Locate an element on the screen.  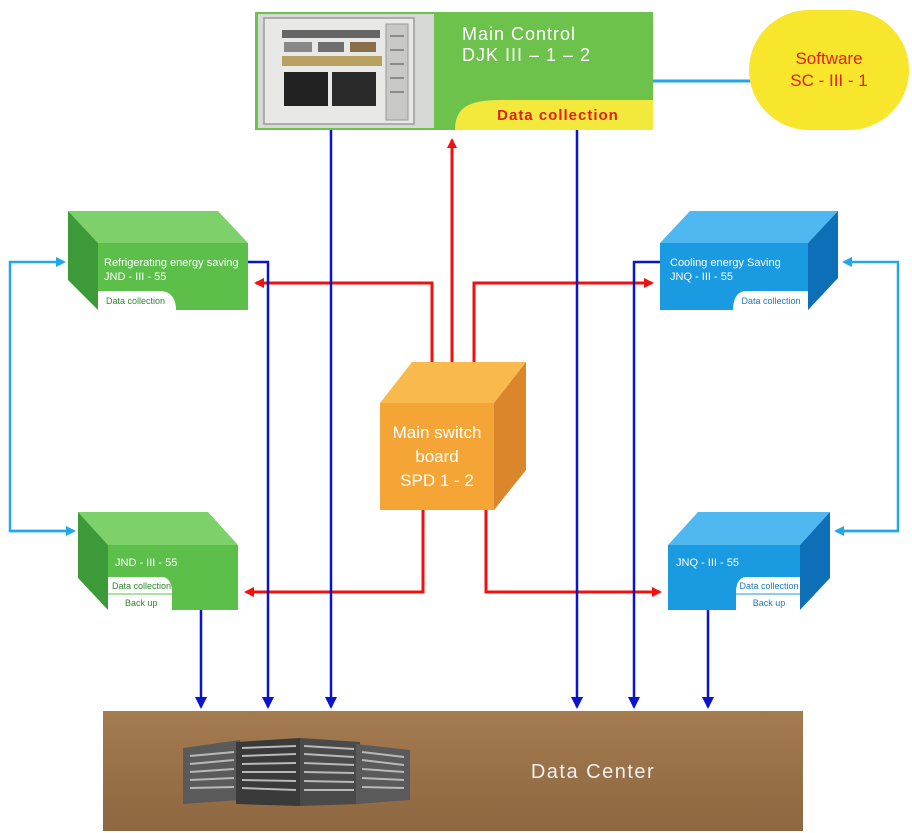
data-line-cooling is located at coordinates (644, 484).